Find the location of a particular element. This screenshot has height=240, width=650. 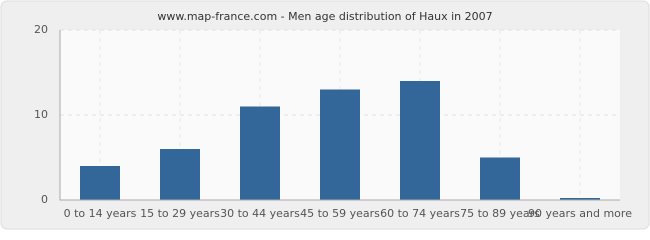

y-tick-label: 20 is located at coordinates (41, 29).